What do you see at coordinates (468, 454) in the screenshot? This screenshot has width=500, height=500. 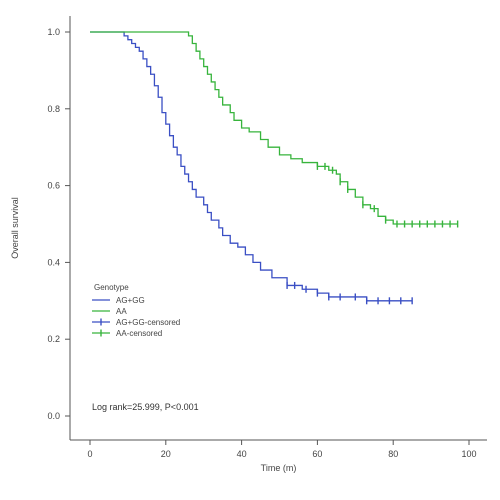 I see `x-tick-label: 100` at bounding box center [468, 454].